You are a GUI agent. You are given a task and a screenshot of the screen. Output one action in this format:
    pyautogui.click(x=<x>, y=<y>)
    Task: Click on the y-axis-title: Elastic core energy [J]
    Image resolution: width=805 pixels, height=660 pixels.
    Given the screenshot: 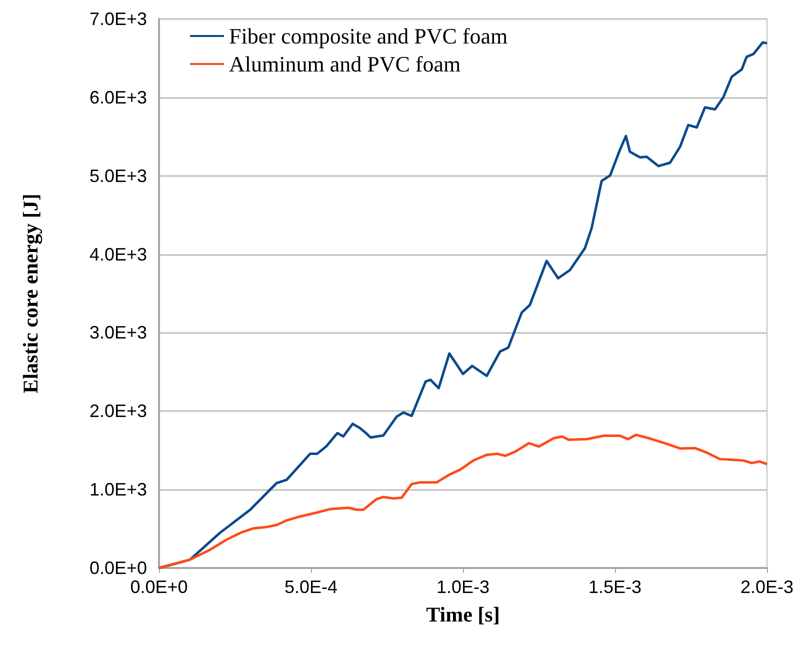 What is the action you would take?
    pyautogui.click(x=30, y=294)
    